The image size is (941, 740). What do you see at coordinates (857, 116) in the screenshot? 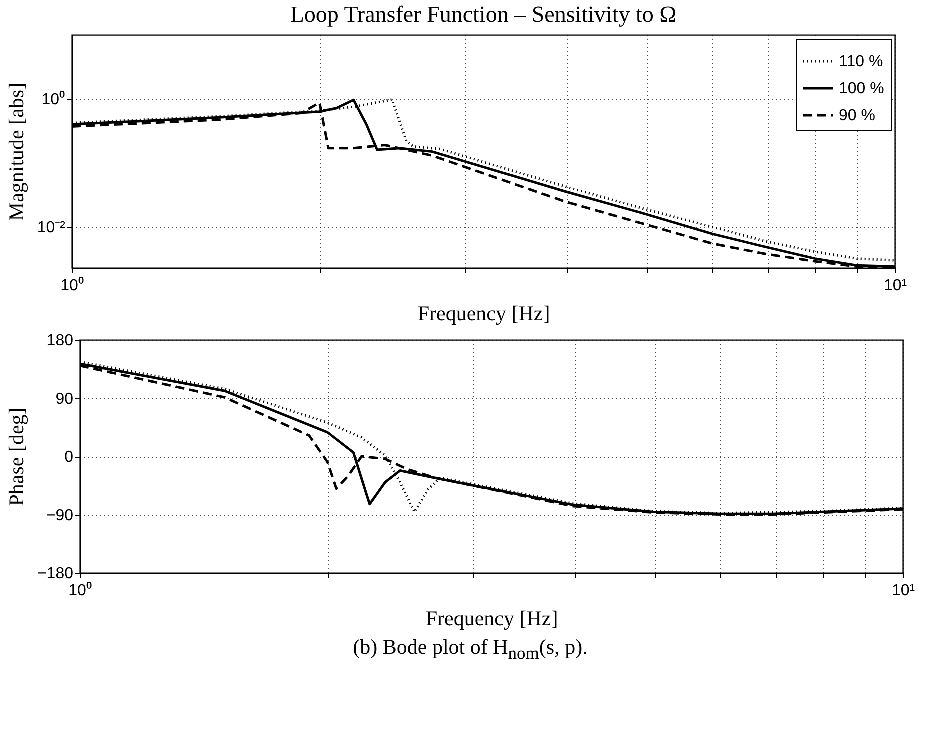
I see `legend-label: 90 %` at bounding box center [857, 116].